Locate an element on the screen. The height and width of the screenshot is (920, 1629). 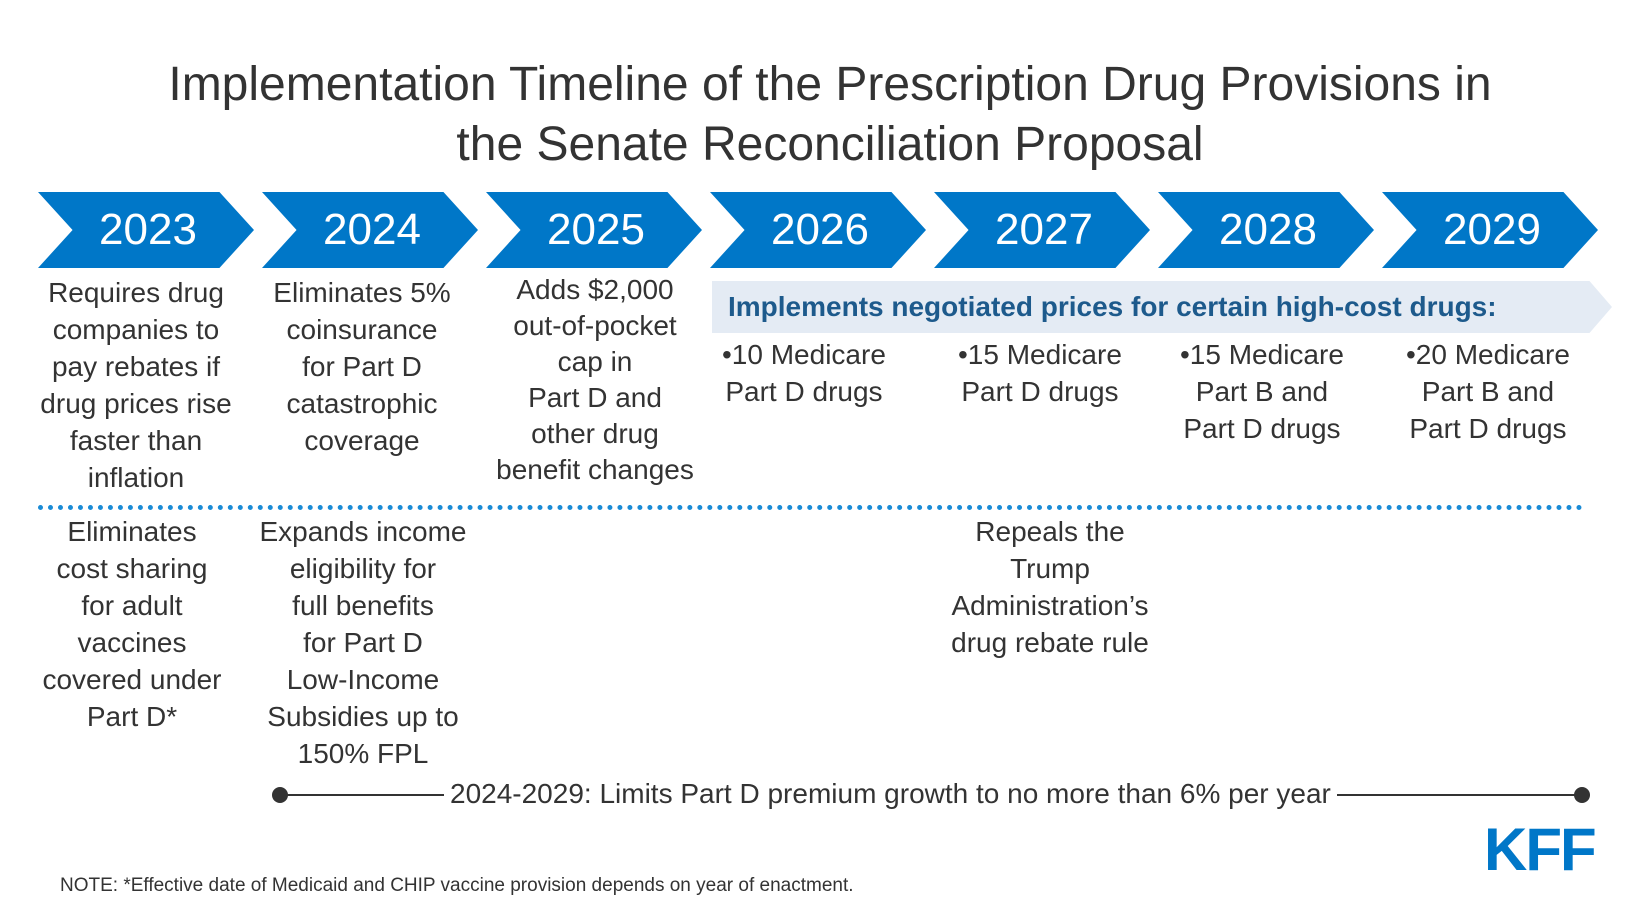
text-line: other drug is located at coordinates (595, 433).